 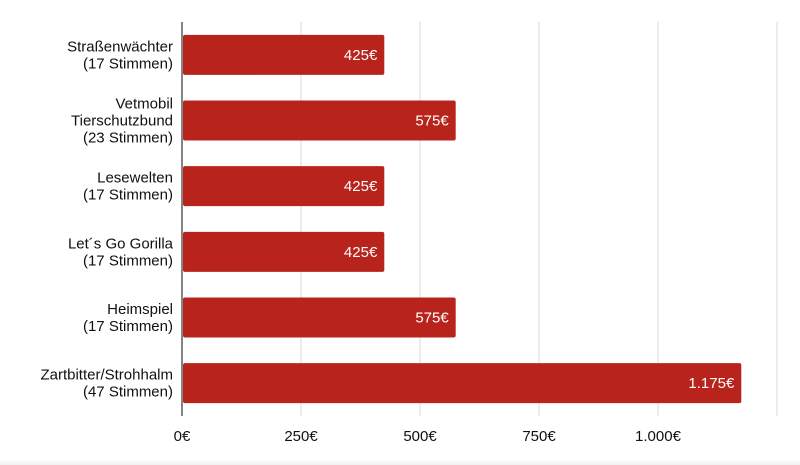 I want to click on x-tick-labels: 0€ 250€ 500€ 750€ 1.000€, so click(x=428, y=436).